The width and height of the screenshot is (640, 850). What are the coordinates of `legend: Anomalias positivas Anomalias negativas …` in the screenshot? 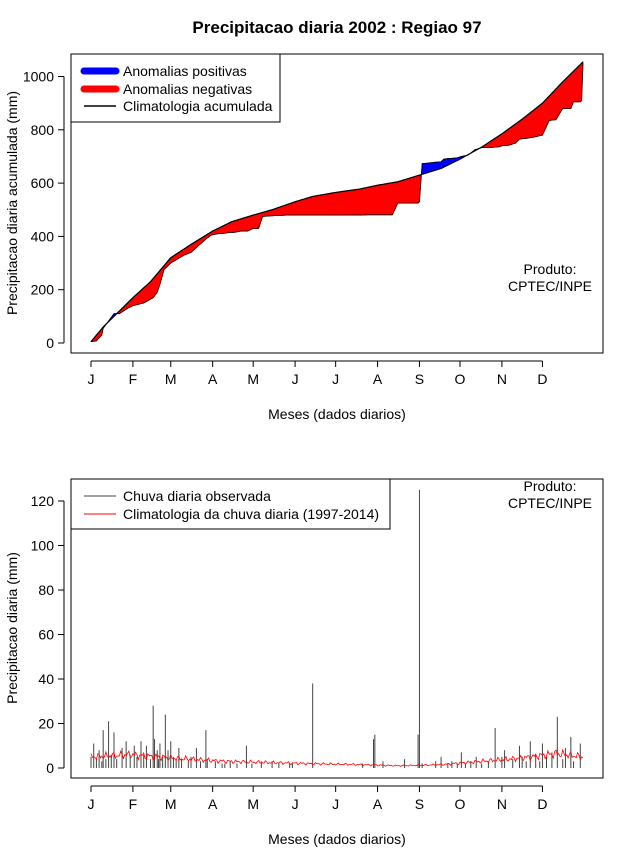 It's located at (175, 88).